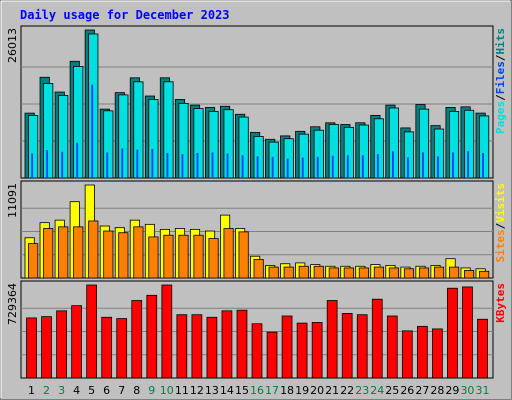 This screenshot has height=400, width=512. Describe the element at coordinates (182, 390) in the screenshot. I see `x-tick-label: 11` at that location.